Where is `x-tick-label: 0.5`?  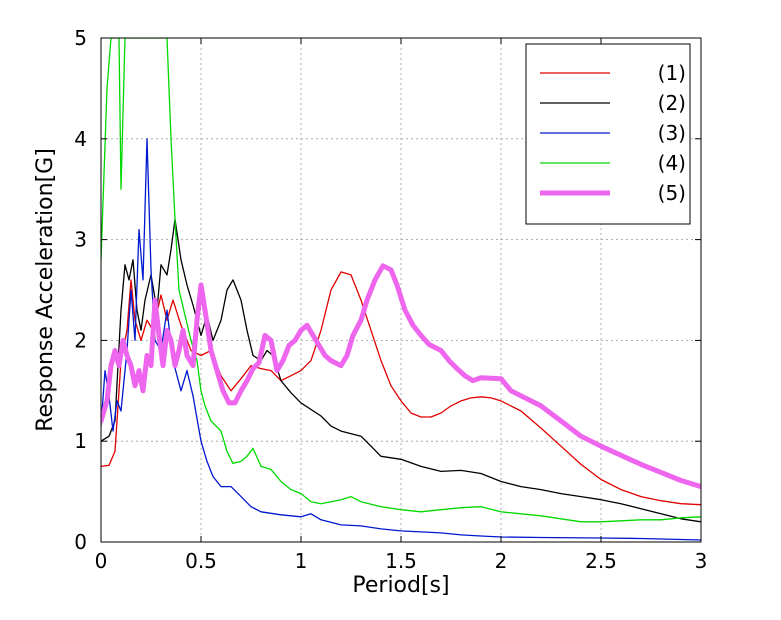
x-tick-label: 0.5 is located at coordinates (201, 561).